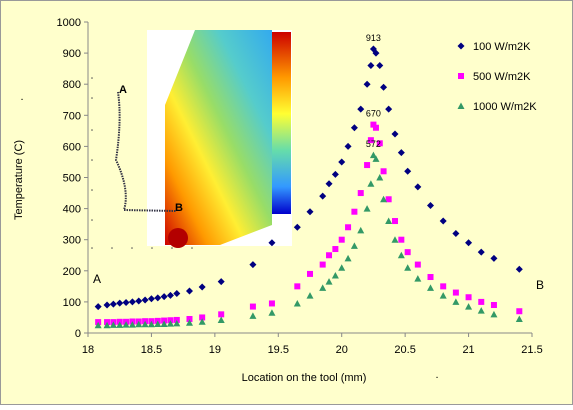 This screenshot has width=573, height=410. Describe the element at coordinates (404, 350) in the screenshot. I see `x-tick-label: 20.5` at that location.